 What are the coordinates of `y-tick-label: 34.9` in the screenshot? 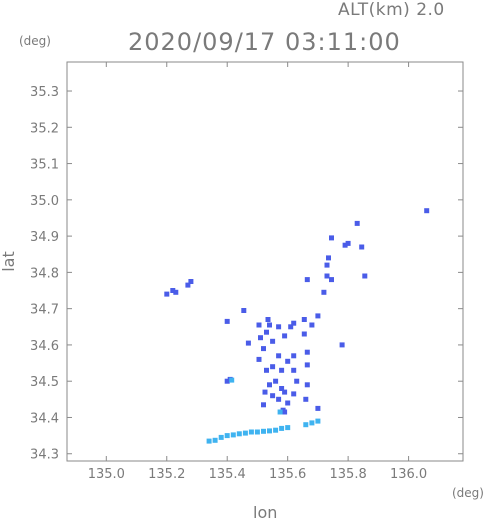 It's located at (44, 237).